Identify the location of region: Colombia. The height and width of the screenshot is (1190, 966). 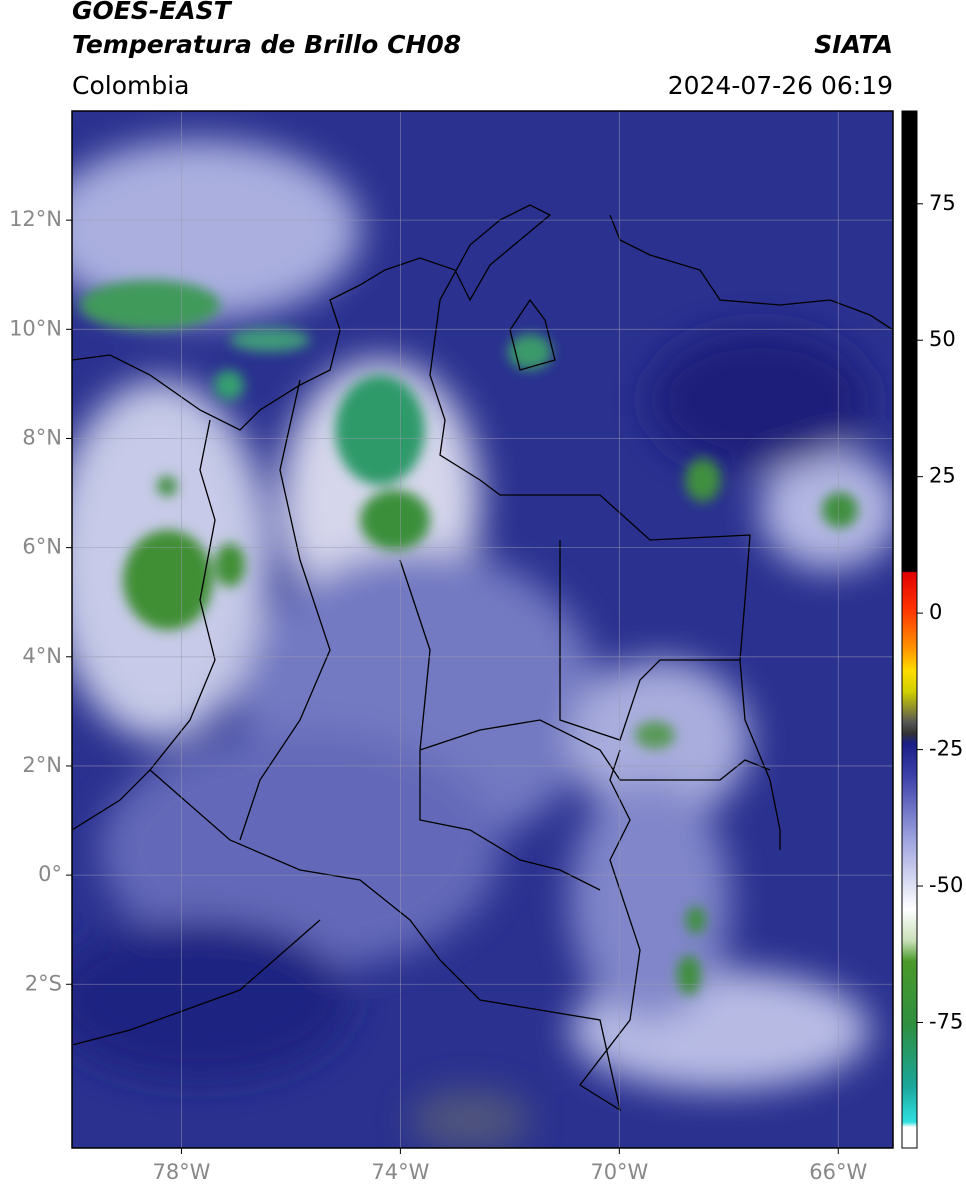
(130, 85).